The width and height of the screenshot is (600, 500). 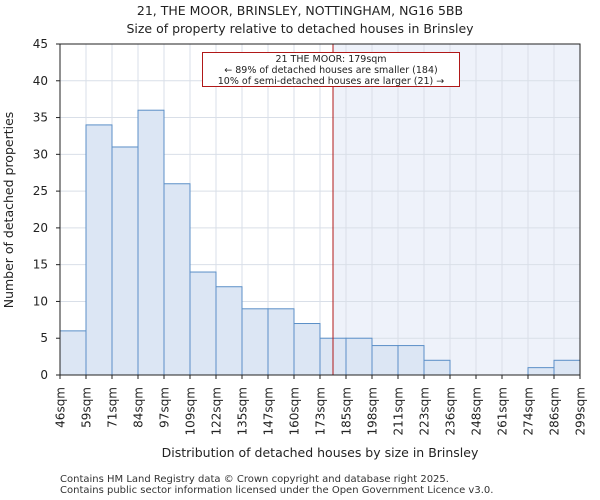 I want to click on y-tick-label: 20, so click(x=40, y=228).